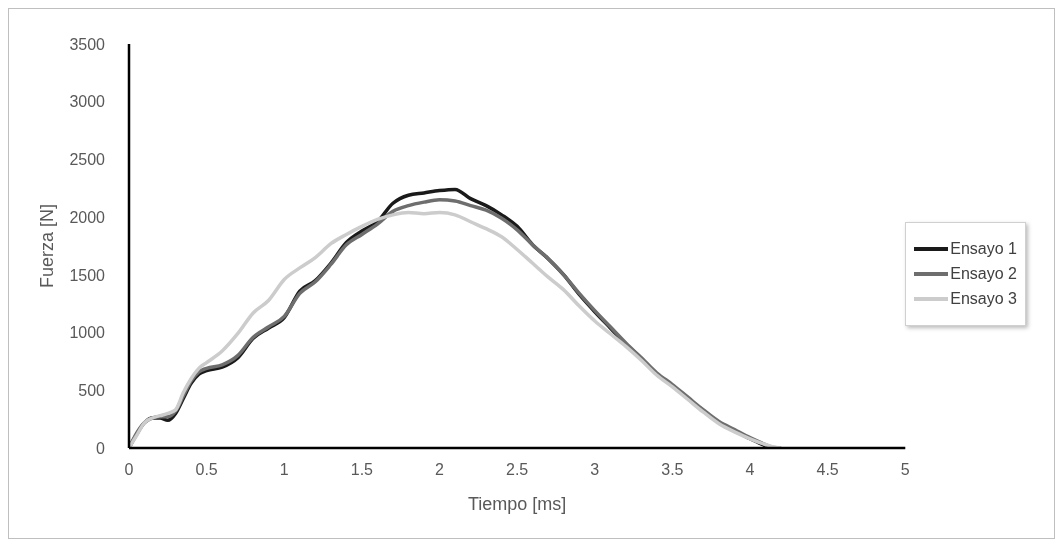  Describe the element at coordinates (983, 248) in the screenshot. I see `legend-label: Ensayo 1` at that location.